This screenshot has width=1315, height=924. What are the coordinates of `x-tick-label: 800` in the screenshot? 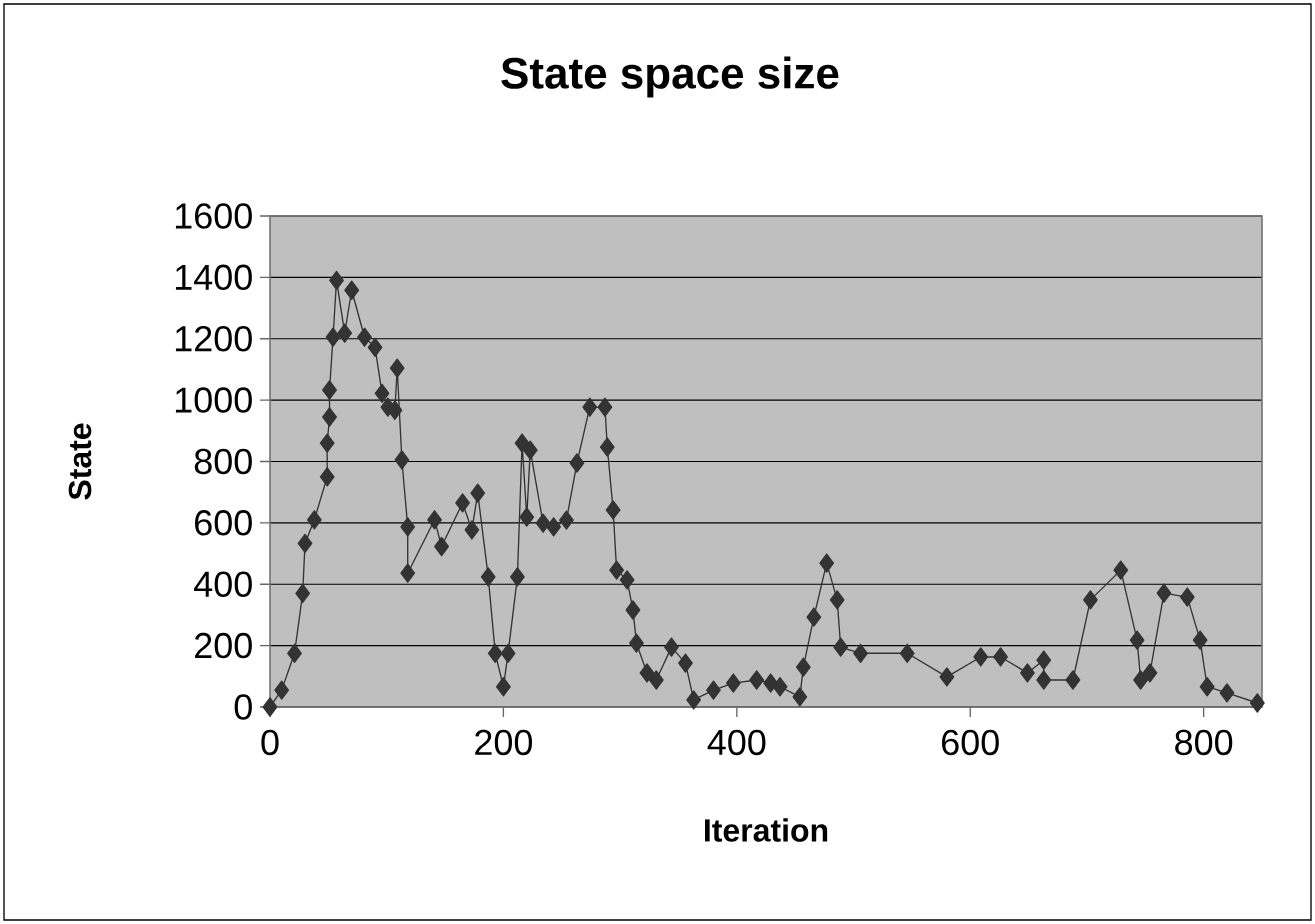 It's located at (1204, 742).